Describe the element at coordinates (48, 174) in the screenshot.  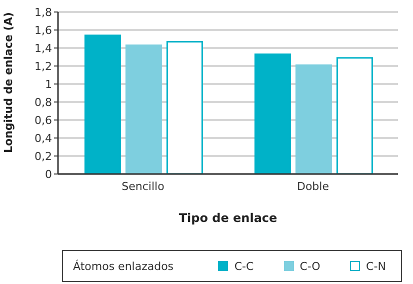
I see `y-tick-label: 0` at that location.